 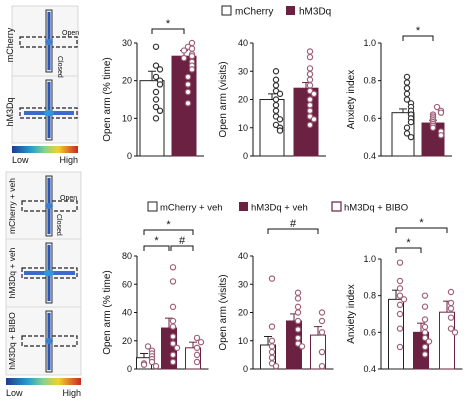 I want to click on maze-row-label-hm3dq-bibo: hM3Dq + BIBO, so click(x=12, y=341).